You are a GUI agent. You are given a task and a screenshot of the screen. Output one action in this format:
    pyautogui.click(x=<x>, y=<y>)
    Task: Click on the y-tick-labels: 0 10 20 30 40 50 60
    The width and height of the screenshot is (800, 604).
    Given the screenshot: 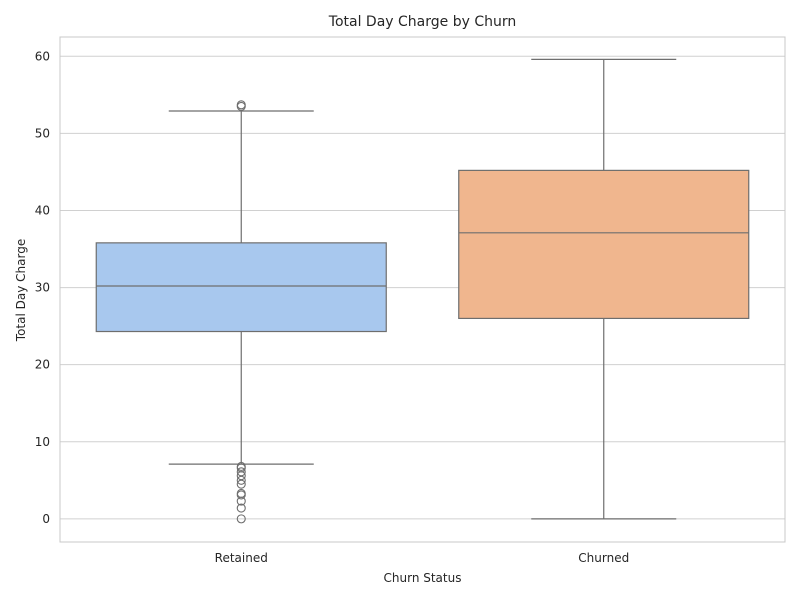 What is the action you would take?
    pyautogui.click(x=42, y=287)
    